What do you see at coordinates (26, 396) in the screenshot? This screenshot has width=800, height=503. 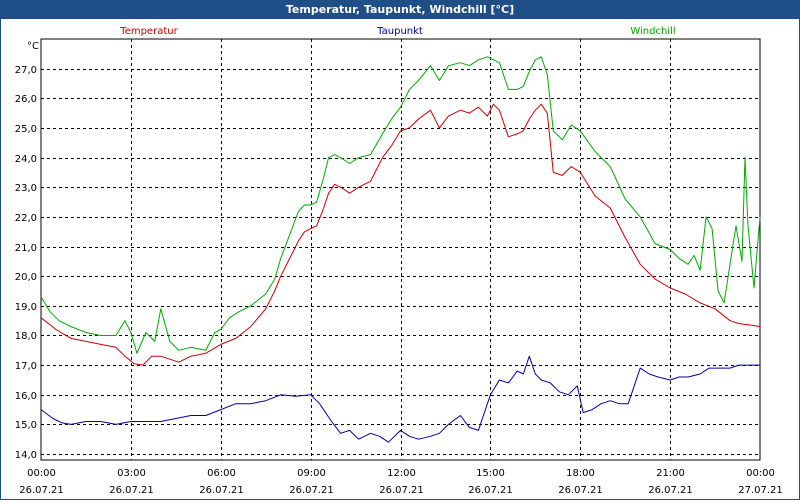 I see `y-tick-label: 16,0` at bounding box center [26, 396].